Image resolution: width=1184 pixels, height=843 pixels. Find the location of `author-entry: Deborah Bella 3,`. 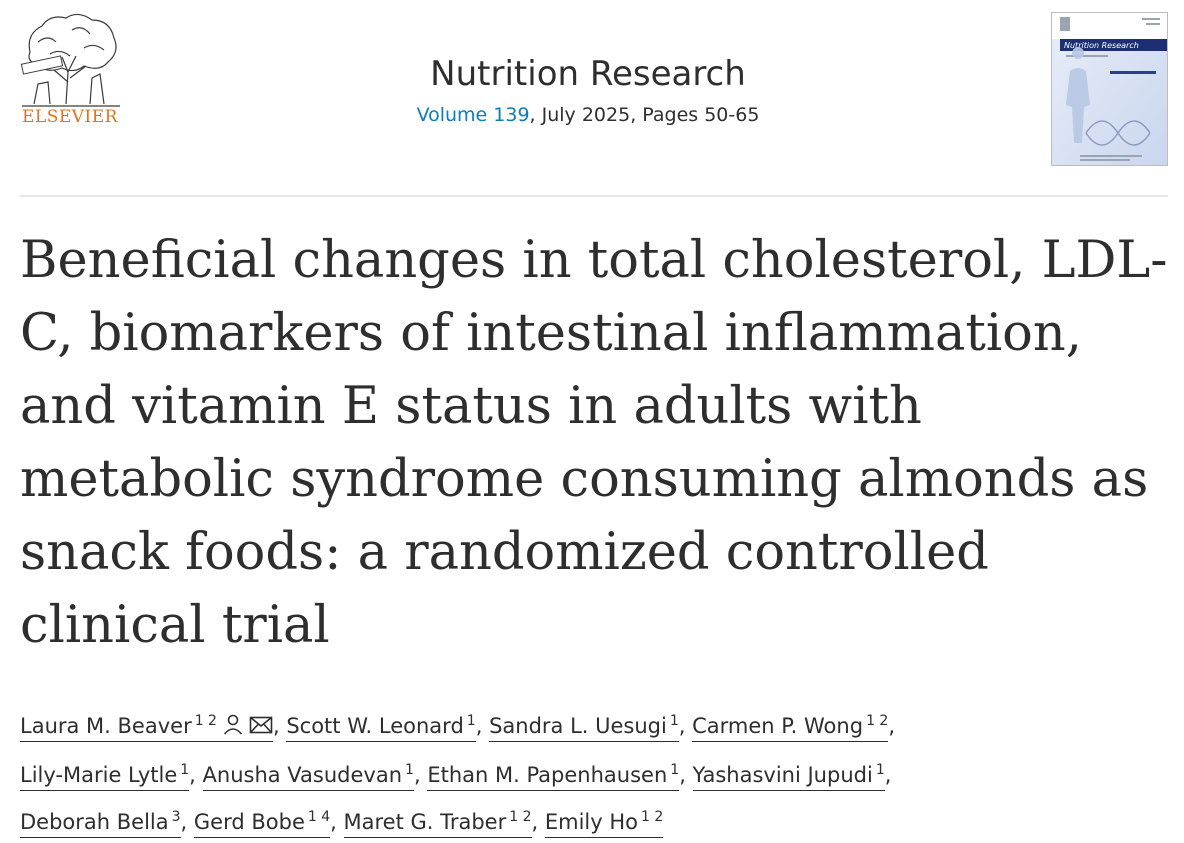

author-entry: Deborah Bella 3, is located at coordinates (107, 823).